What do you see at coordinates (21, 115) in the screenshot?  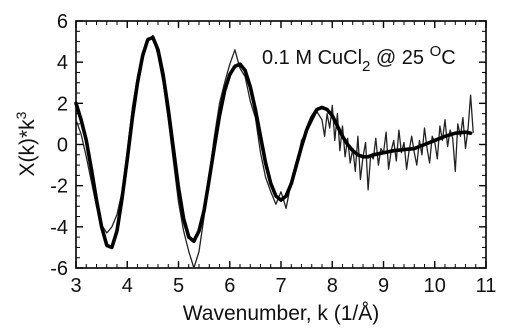 I see `y-axis-title-superscript: 3` at bounding box center [21, 115].